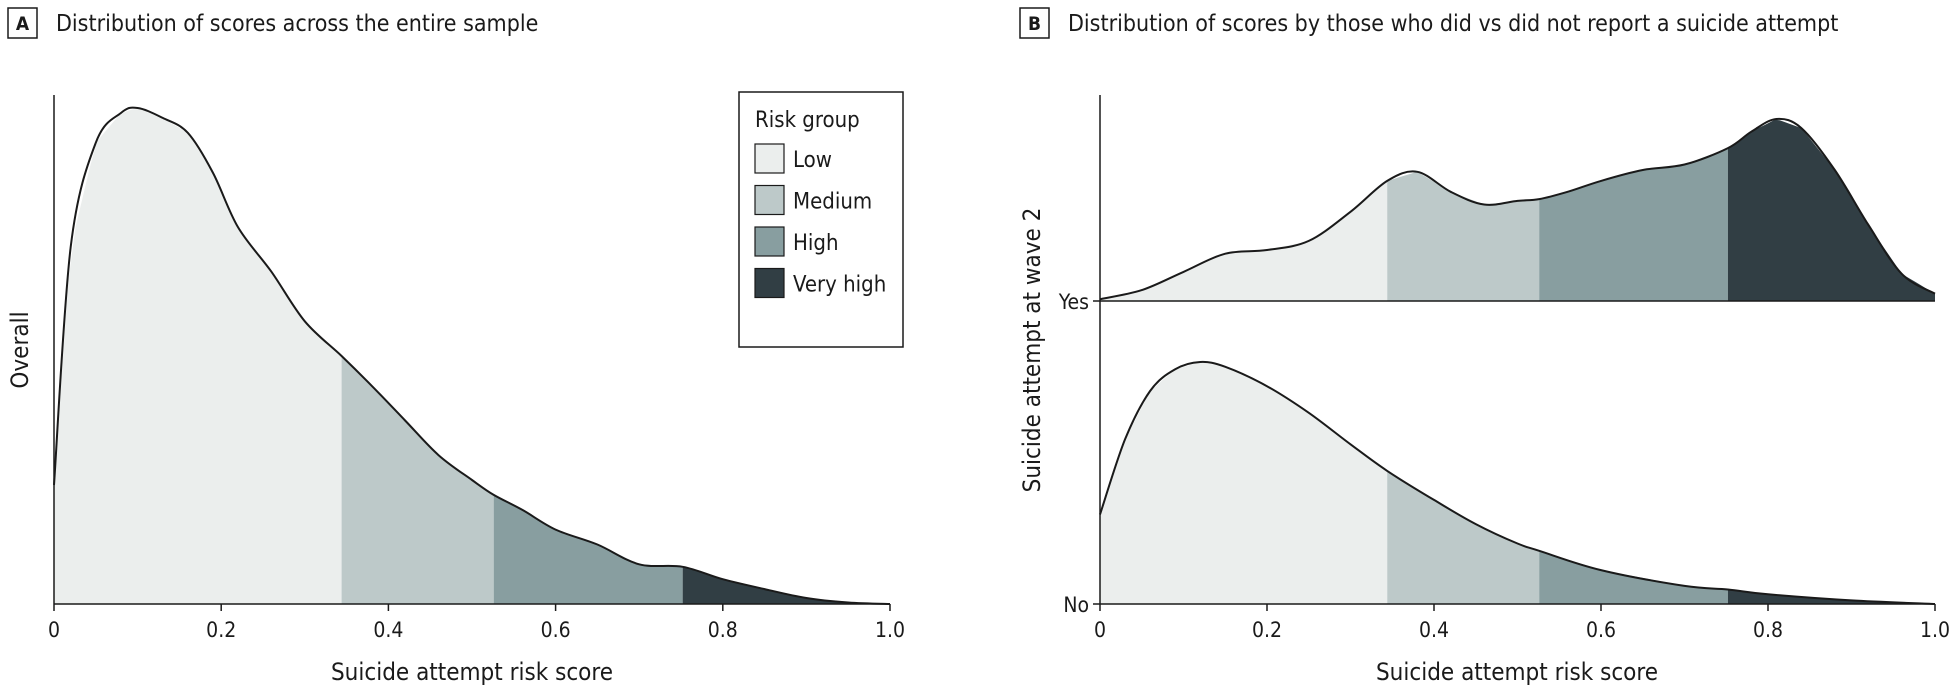 This screenshot has height=690, width=1955. What do you see at coordinates (1032, 350) in the screenshot?
I see `panel-b-y-label: Suicide attempt at wave 2` at bounding box center [1032, 350].